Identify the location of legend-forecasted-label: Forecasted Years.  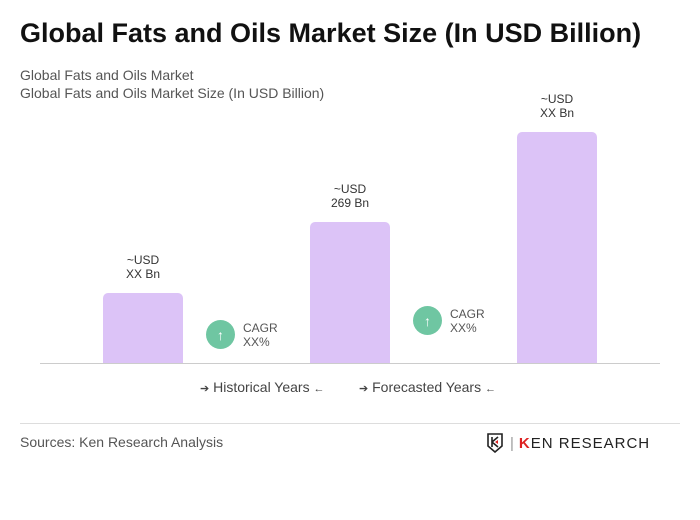
(427, 387).